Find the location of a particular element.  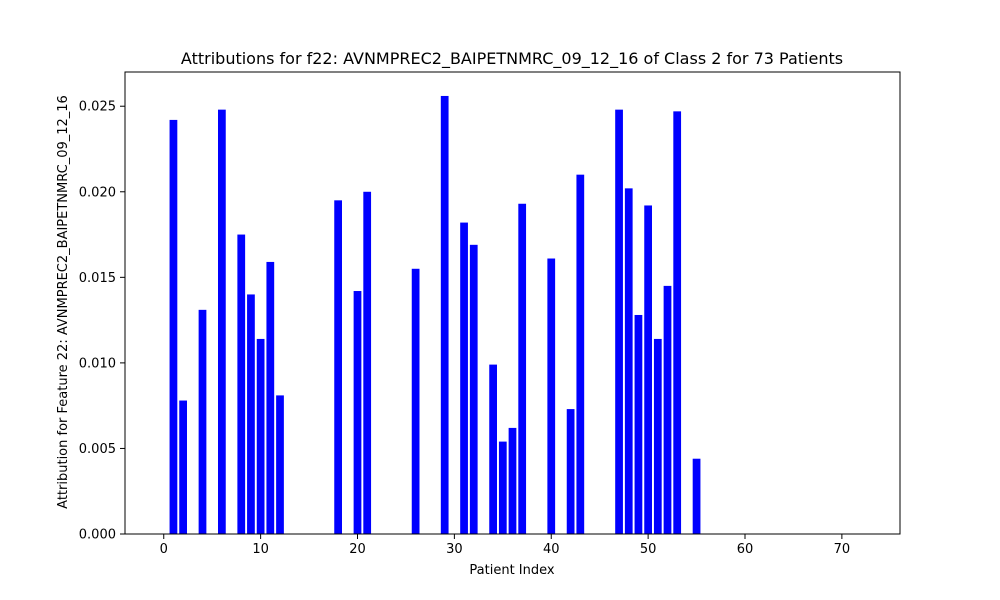

x-tick-label: 40 is located at coordinates (551, 549).